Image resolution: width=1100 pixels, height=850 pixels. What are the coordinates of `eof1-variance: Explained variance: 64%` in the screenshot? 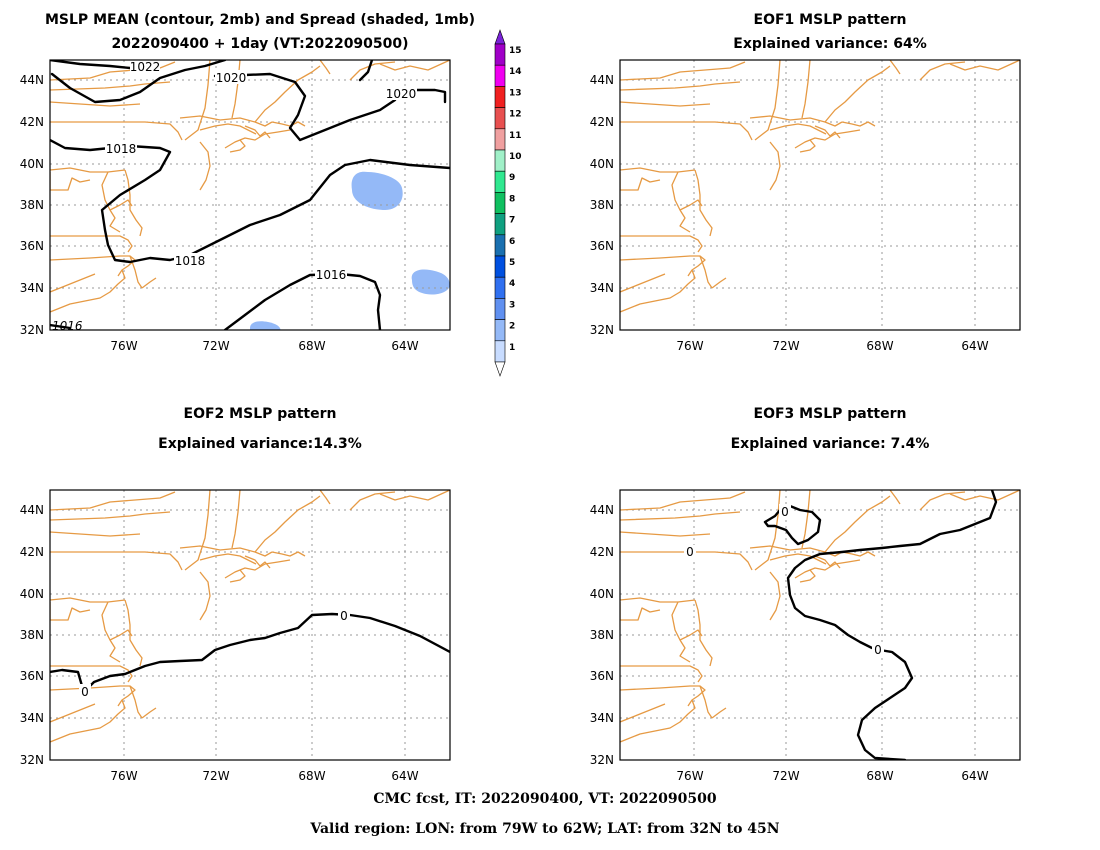 It's located at (829, 44).